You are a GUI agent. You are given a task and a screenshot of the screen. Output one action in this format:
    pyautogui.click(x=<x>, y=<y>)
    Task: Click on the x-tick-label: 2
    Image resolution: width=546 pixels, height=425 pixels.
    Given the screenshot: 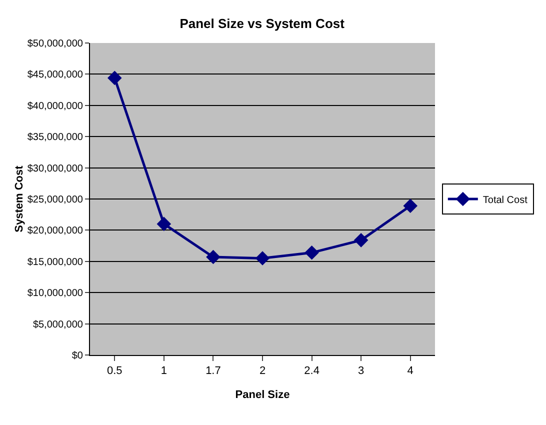 What is the action you would take?
    pyautogui.click(x=262, y=371)
    